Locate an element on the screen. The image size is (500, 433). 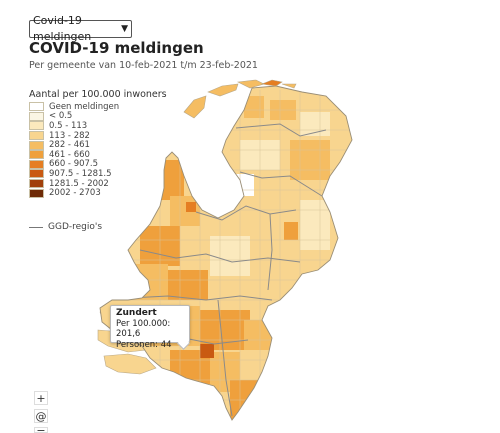
locate-button: @ is located at coordinates (41, 416).